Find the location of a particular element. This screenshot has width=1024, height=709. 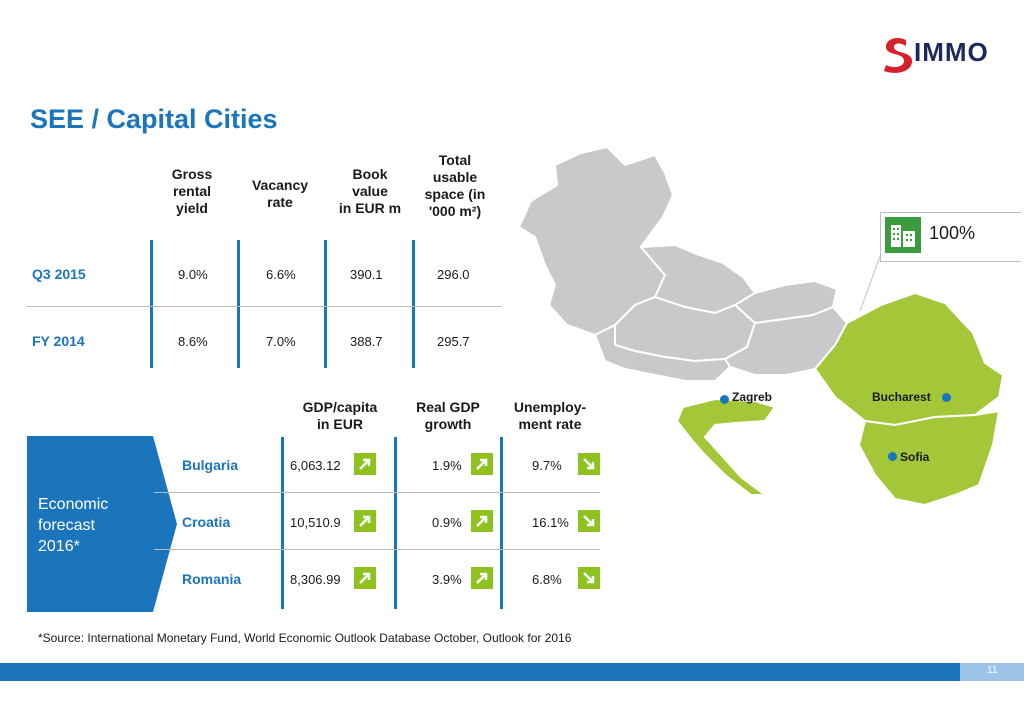

header-line: Gross is located at coordinates (192, 174).